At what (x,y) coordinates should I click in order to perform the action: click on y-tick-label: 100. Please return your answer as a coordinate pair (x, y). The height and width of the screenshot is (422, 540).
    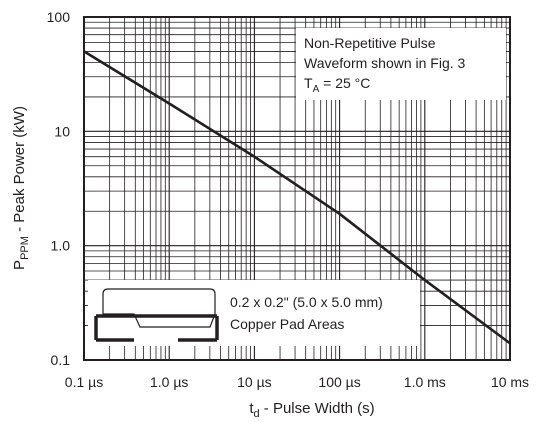
    Looking at the image, I should click on (59, 17).